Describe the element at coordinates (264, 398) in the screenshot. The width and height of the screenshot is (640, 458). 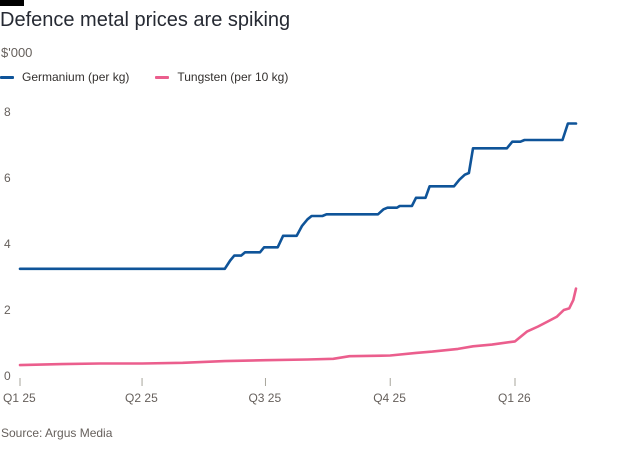
I see `x-tick-label: Q3 25` at that location.